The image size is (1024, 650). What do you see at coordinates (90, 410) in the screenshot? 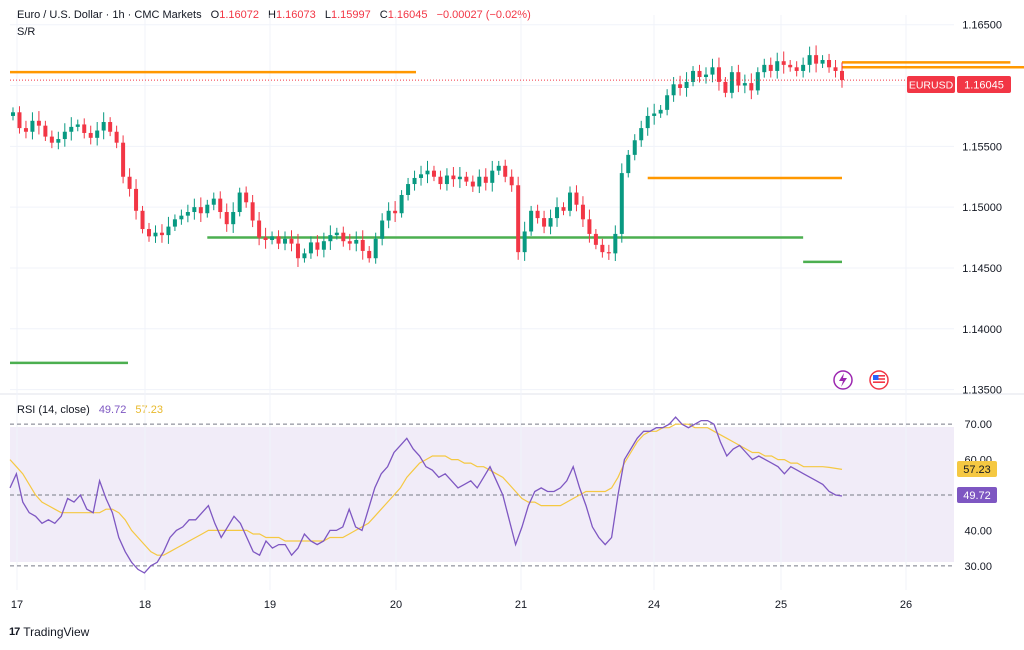
I see `rsi-header: RSI (14, close) 49.72 57.23` at bounding box center [90, 410].